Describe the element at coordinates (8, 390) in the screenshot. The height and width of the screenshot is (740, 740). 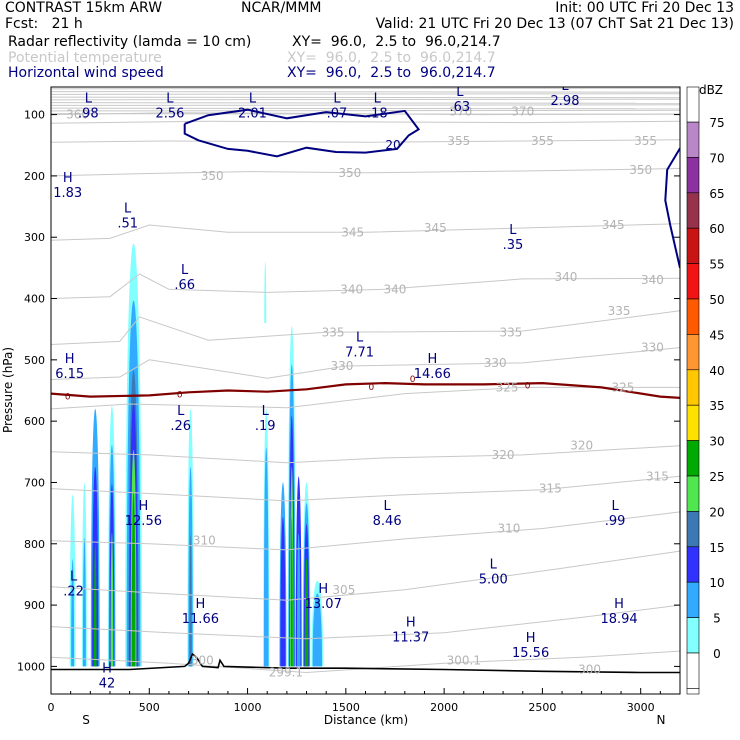
I see `y-axis-label: Pressure (hPa)` at that location.